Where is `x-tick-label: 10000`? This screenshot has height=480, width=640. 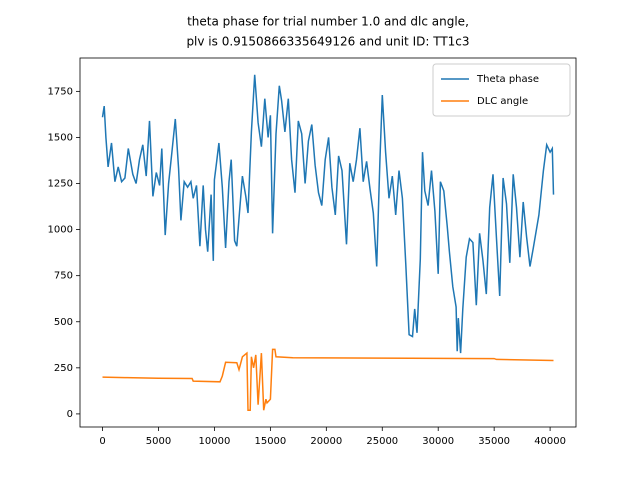
x-tick-label: 10000 is located at coordinates (215, 441).